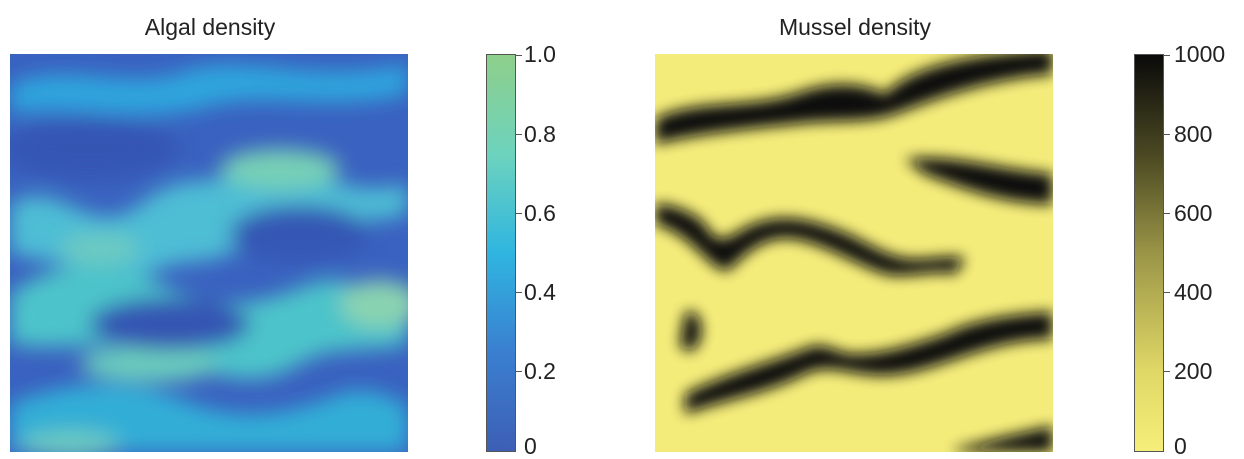 Image resolution: width=1244 pixels, height=459 pixels. I want to click on mussel-tick-label: 600, so click(1193, 213).